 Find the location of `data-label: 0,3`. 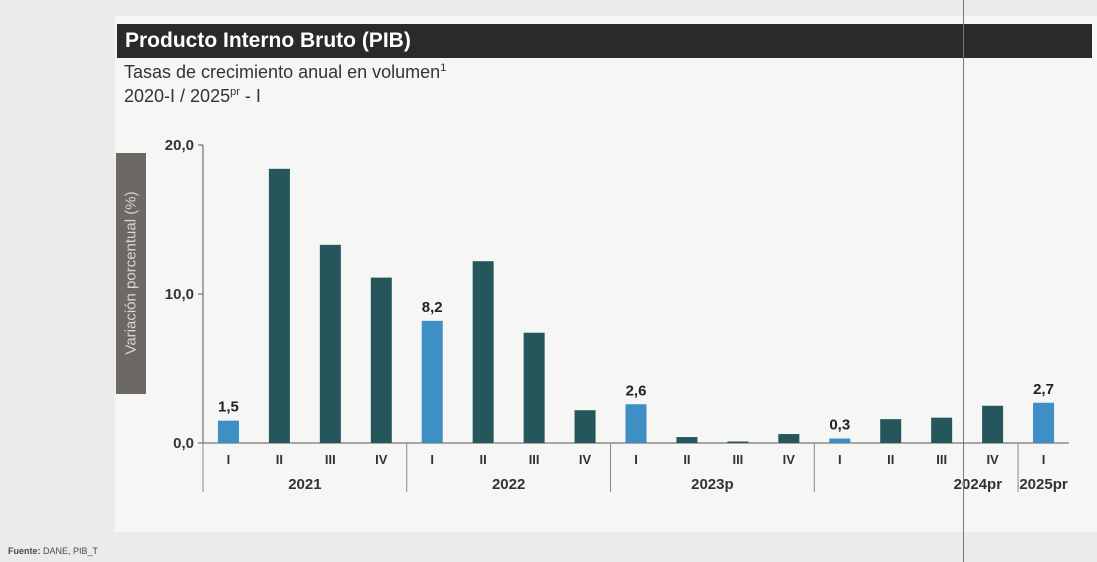

data-label: 0,3 is located at coordinates (839, 425).